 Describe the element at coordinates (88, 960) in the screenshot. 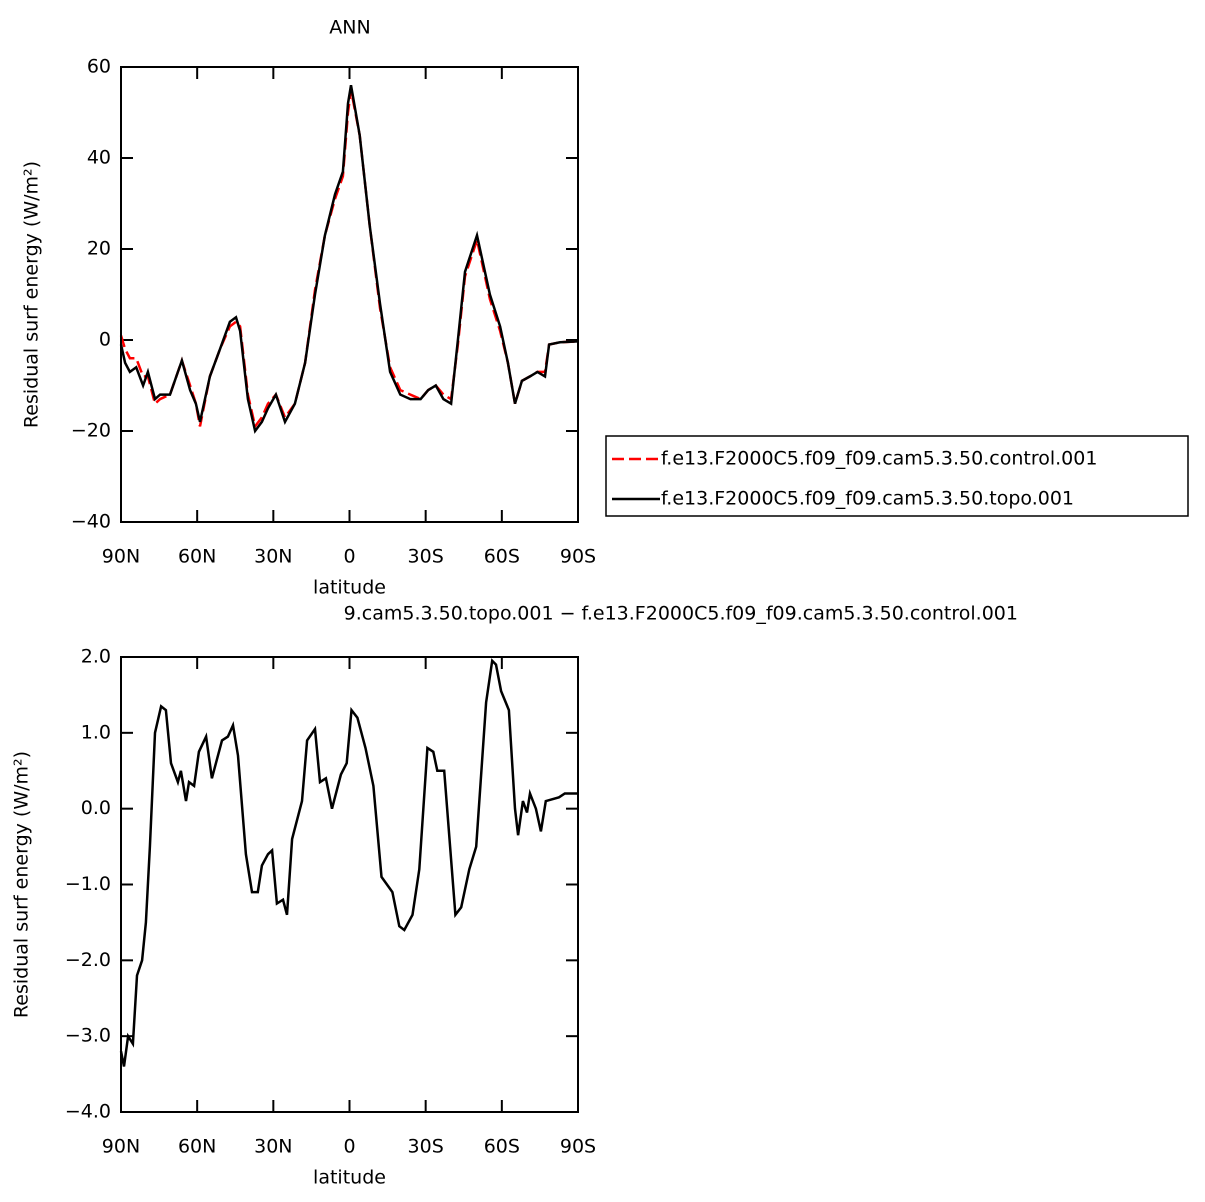

I see `y-tick-label: −2.0` at that location.